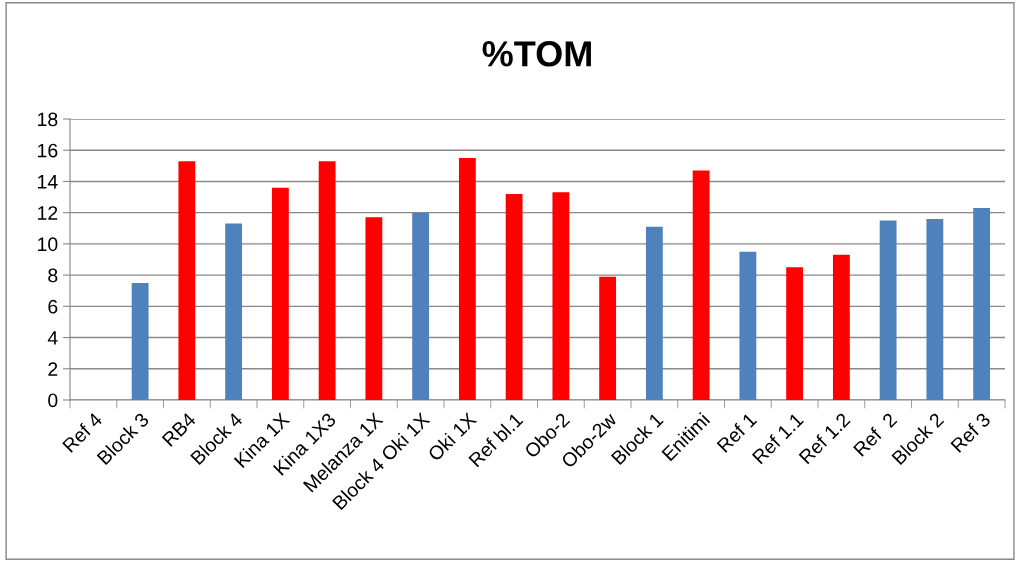 Image resolution: width=1018 pixels, height=562 pixels. What do you see at coordinates (53, 400) in the screenshot?
I see `y-tick-label: 0` at bounding box center [53, 400].